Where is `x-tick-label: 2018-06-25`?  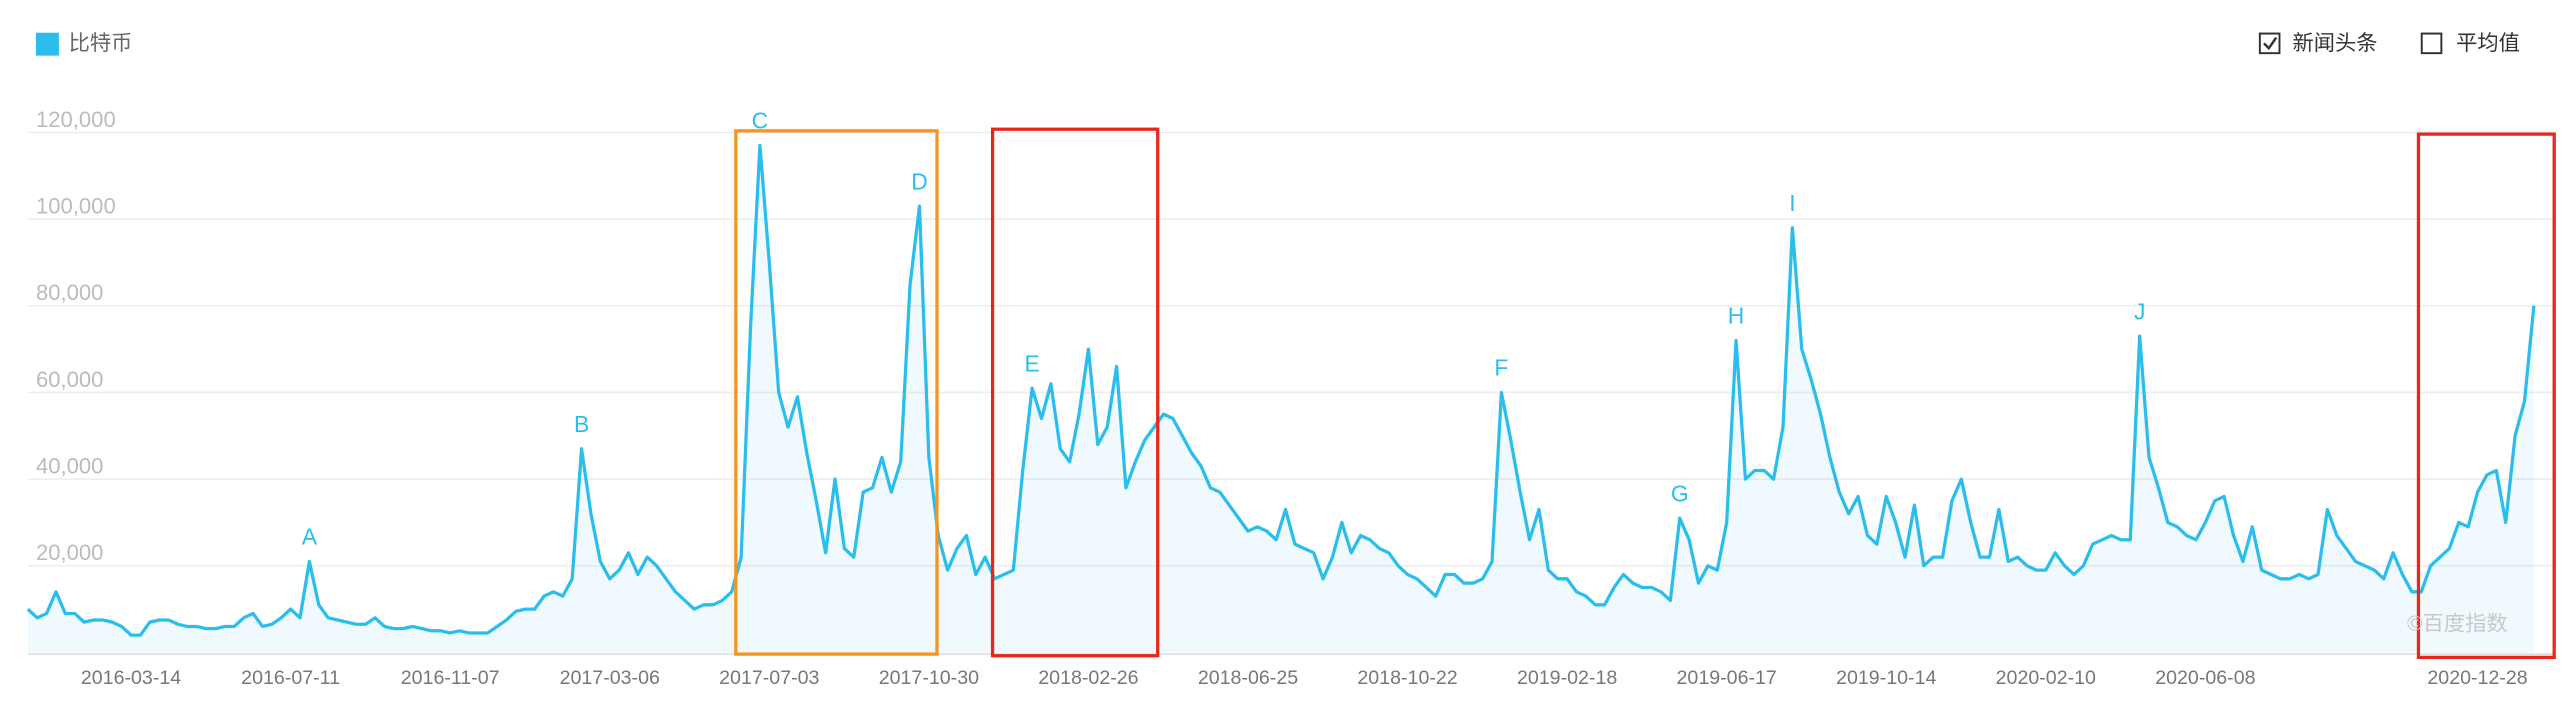 x-tick-label: 2018-06-25 is located at coordinates (1248, 678).